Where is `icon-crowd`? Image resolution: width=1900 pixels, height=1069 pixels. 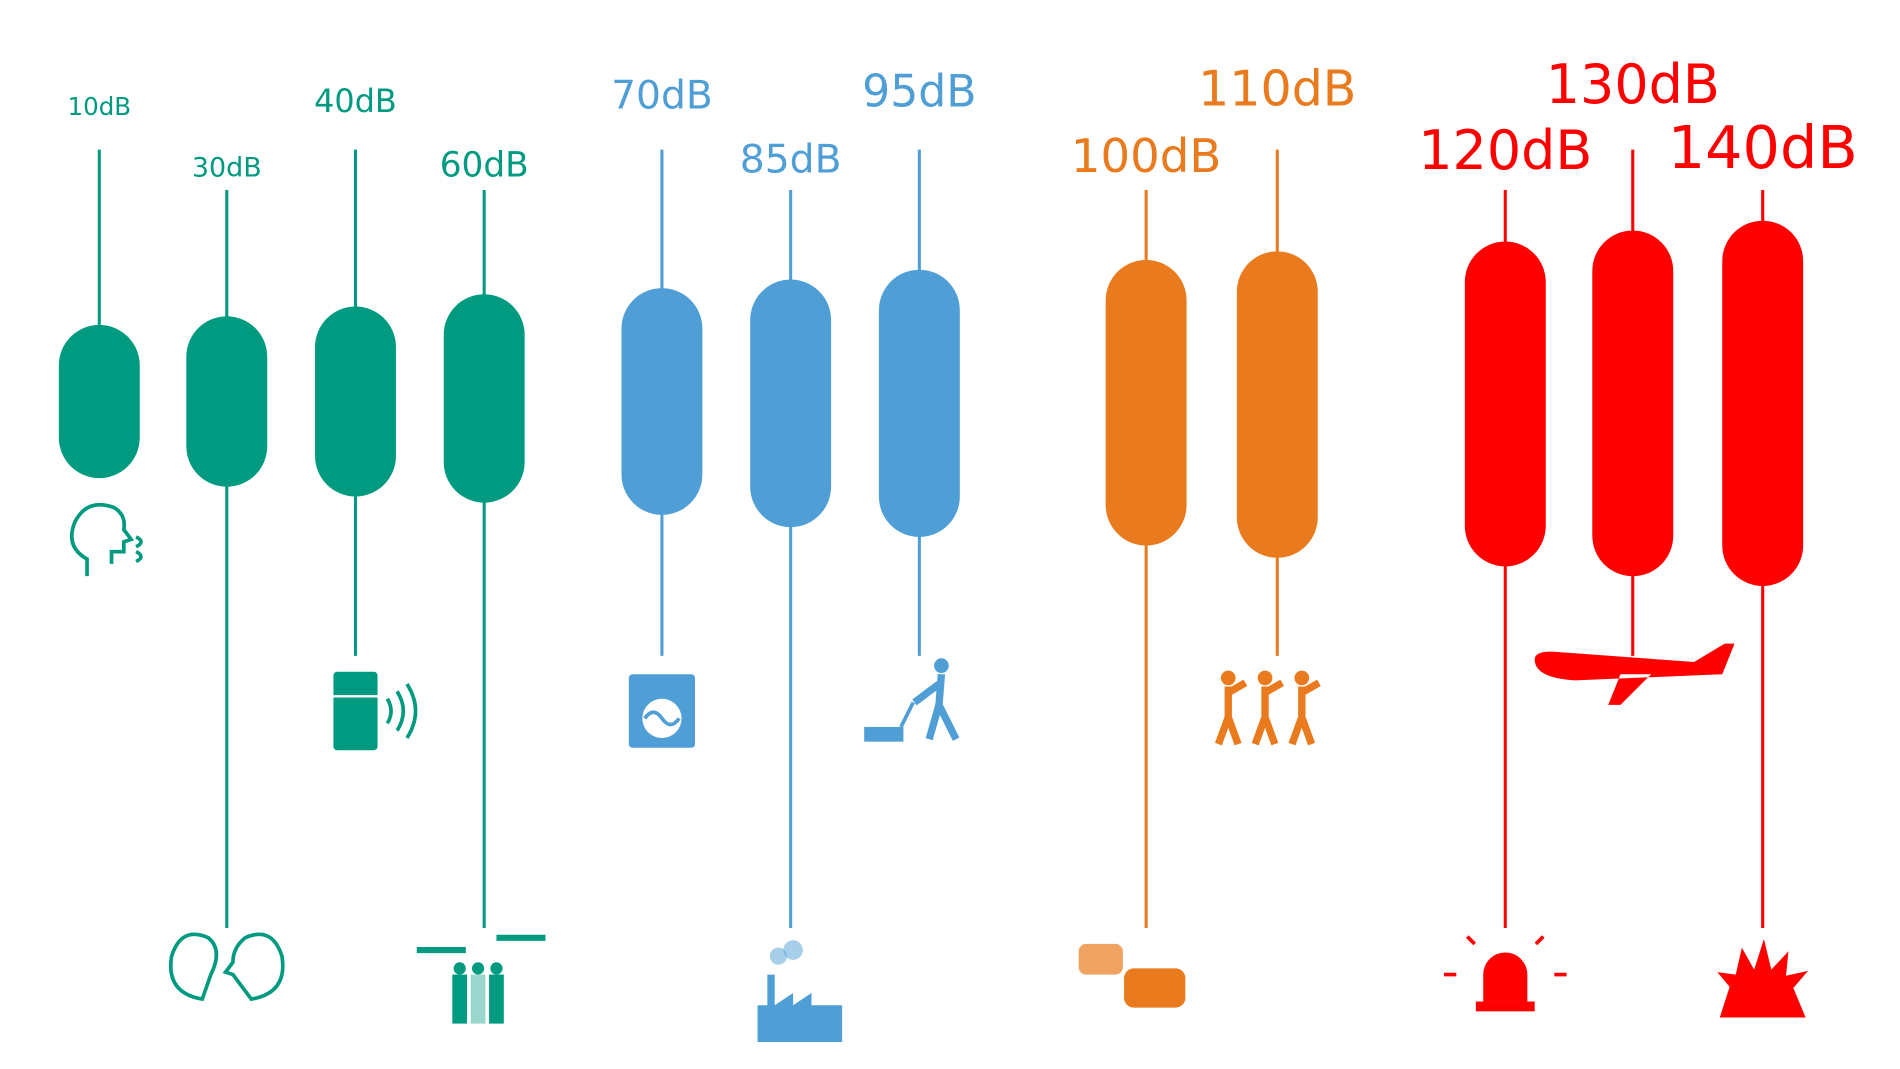
icon-crowd is located at coordinates (481, 979).